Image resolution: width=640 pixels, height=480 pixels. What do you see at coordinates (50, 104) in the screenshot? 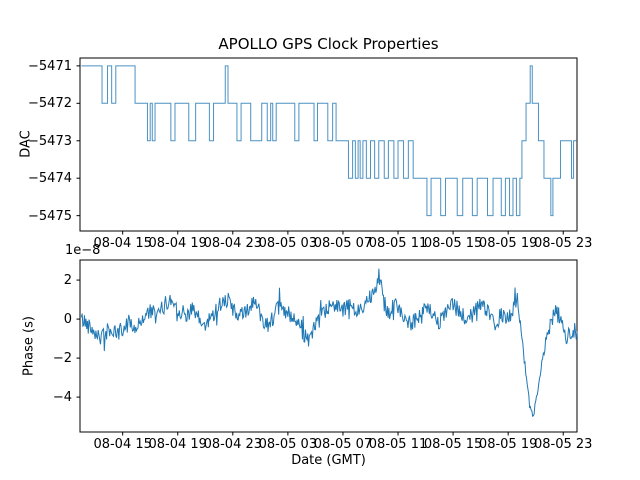
I see `y-tick-label: −5472` at bounding box center [50, 104].